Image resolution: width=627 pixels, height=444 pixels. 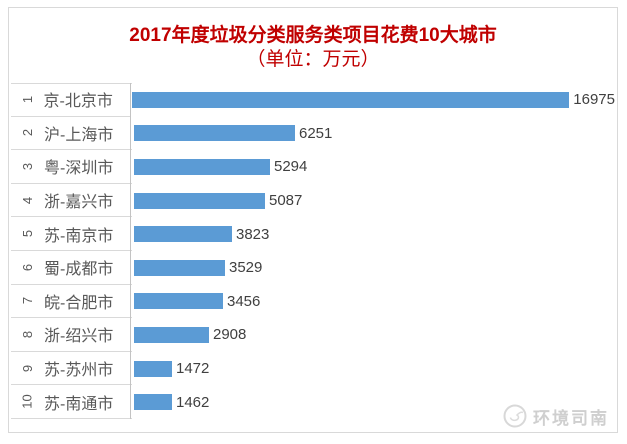 I want to click on chart-row: 10 苏-南通市 1462, so click(x=312, y=402).